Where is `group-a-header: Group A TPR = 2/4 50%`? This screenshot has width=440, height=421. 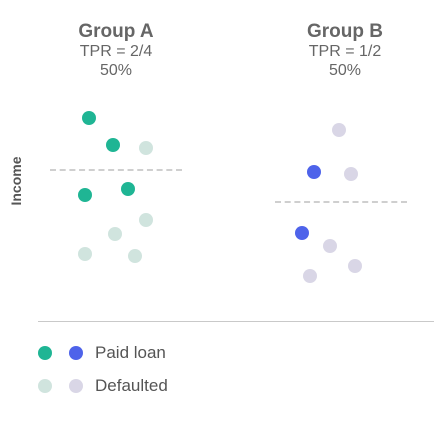
group-a-header: Group A TPR = 2/4 50% is located at coordinates (116, 51).